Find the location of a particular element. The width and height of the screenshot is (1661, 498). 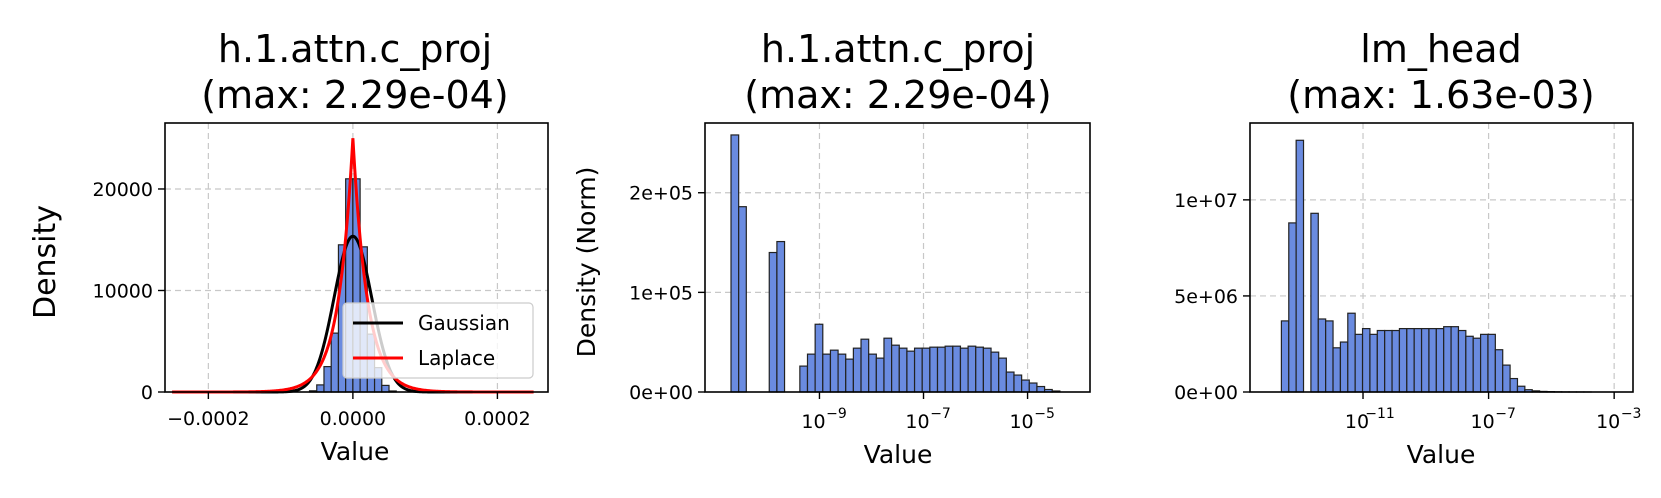

x-ticks: 10−11 10 −7 10 −3 is located at coordinates (1493, 412).